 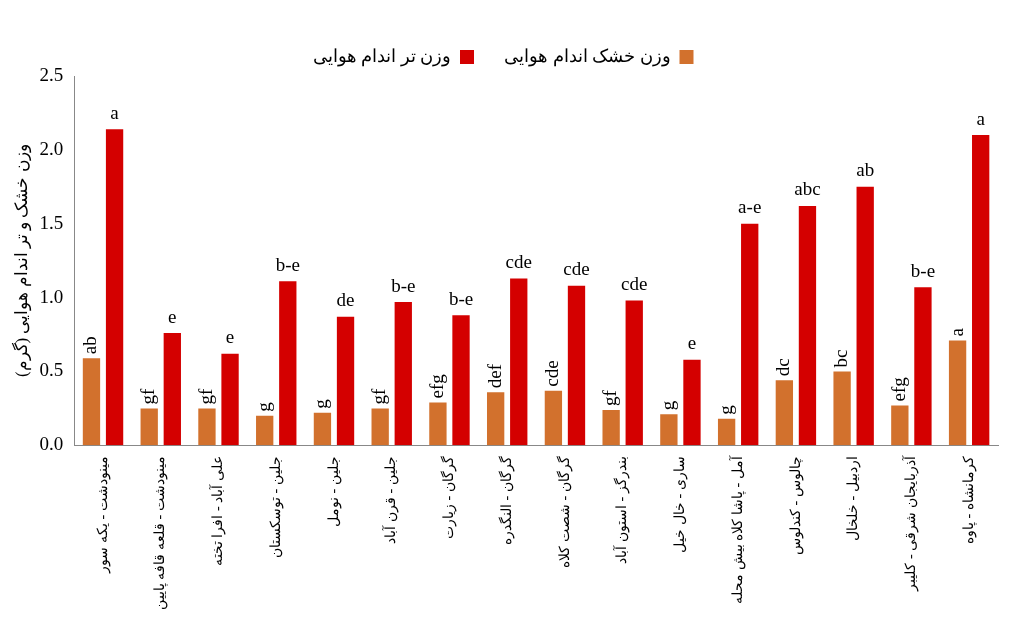 I want to click on x-tick-label: گرگان - النگدره, so click(x=506, y=501).